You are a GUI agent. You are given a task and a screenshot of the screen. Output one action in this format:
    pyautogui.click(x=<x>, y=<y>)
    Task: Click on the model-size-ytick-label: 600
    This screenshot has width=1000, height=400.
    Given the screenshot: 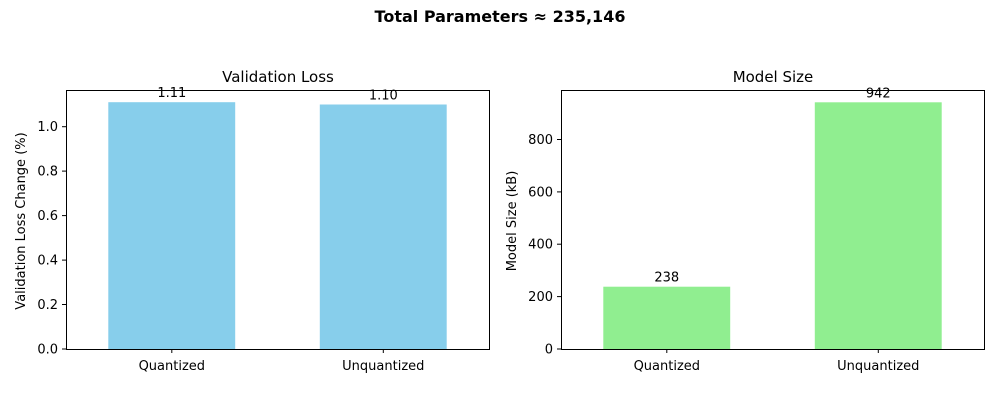 What is the action you would take?
    pyautogui.click(x=540, y=192)
    